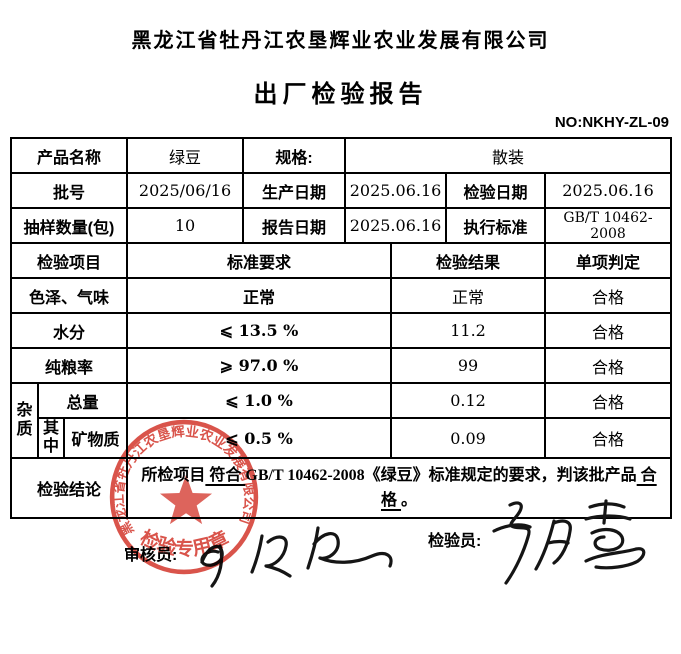 The image size is (681, 654). What do you see at coordinates (82, 400) in the screenshot?
I see `item-impurity-total: 总量` at bounding box center [82, 400].